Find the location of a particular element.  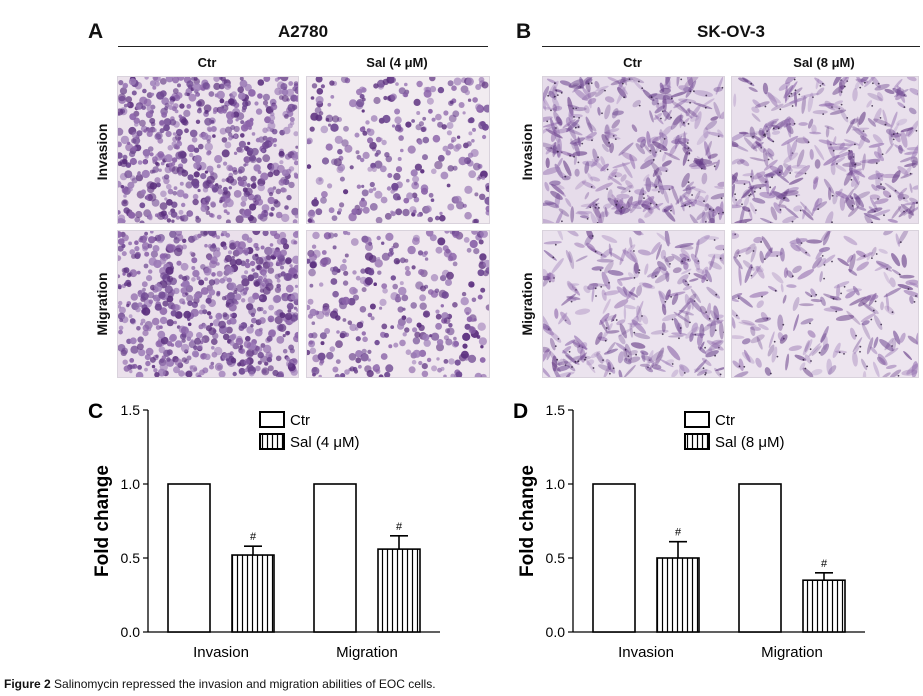

panel-b-rule is located at coordinates (731, 46).